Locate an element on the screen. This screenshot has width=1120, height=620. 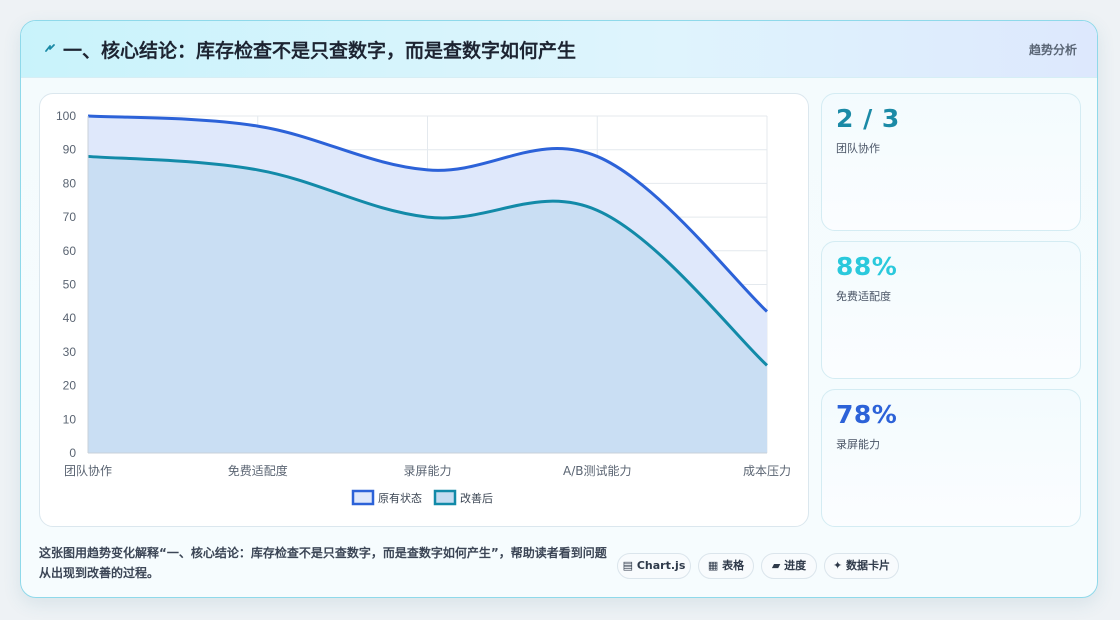
card-header: 一、核心结论：库存检查不是只查数字，而是查数字如何产生 趋势分析 is located at coordinates (559, 49).